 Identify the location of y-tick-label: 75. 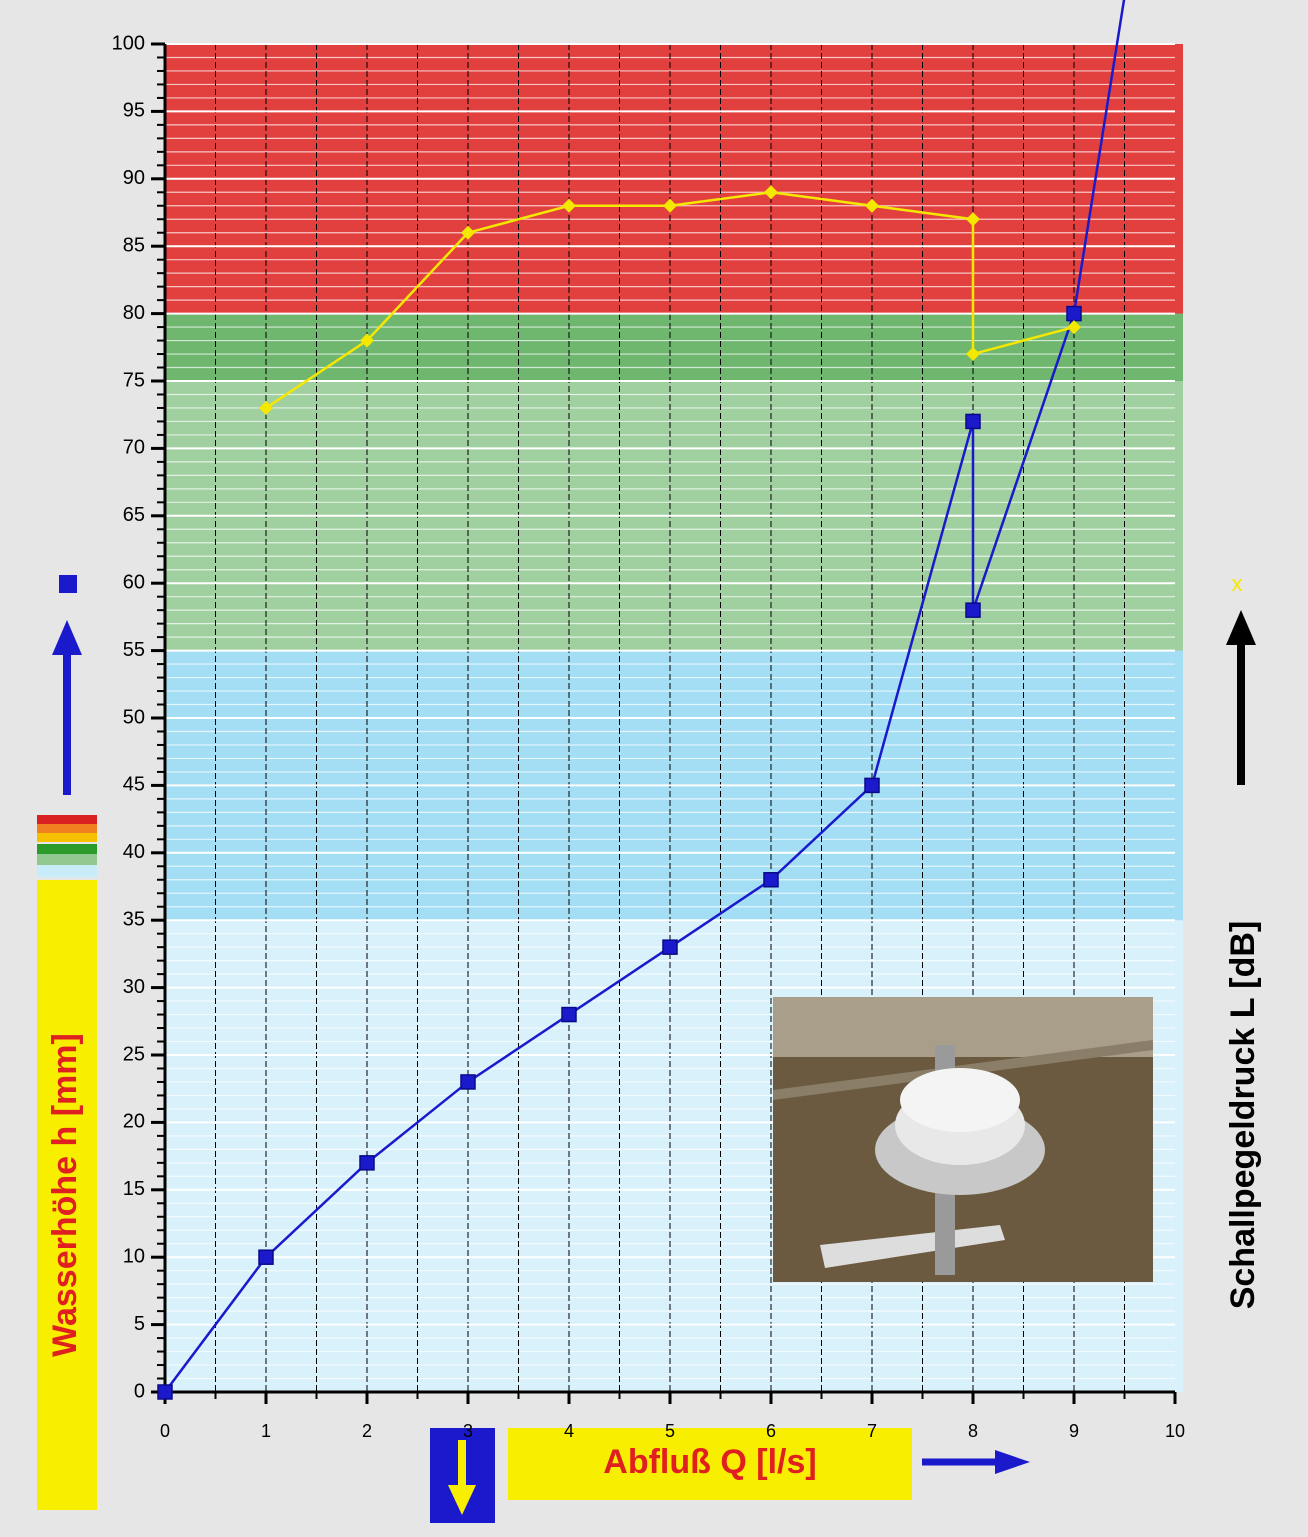
(134, 380).